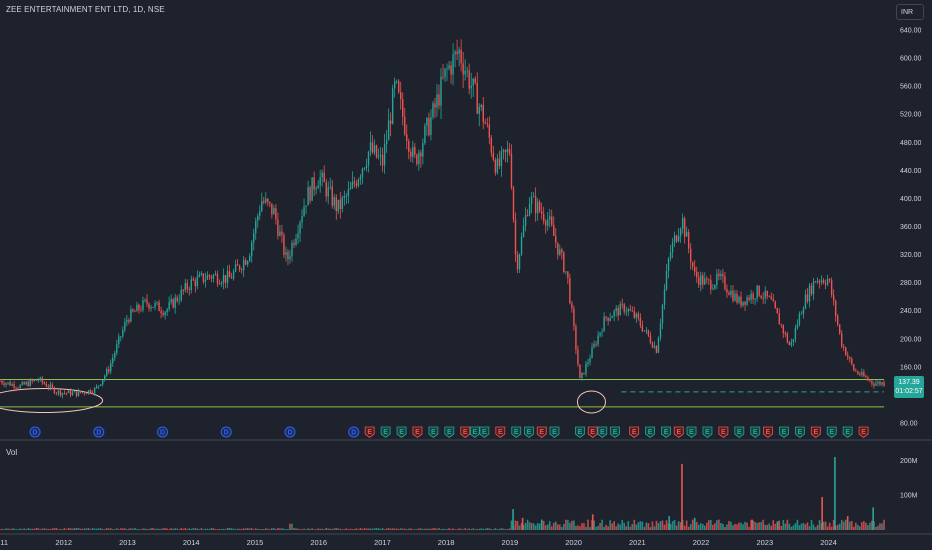 Image resolution: width=932 pixels, height=550 pixels. Describe the element at coordinates (442, 396) in the screenshot. I see `support-zone` at that location.